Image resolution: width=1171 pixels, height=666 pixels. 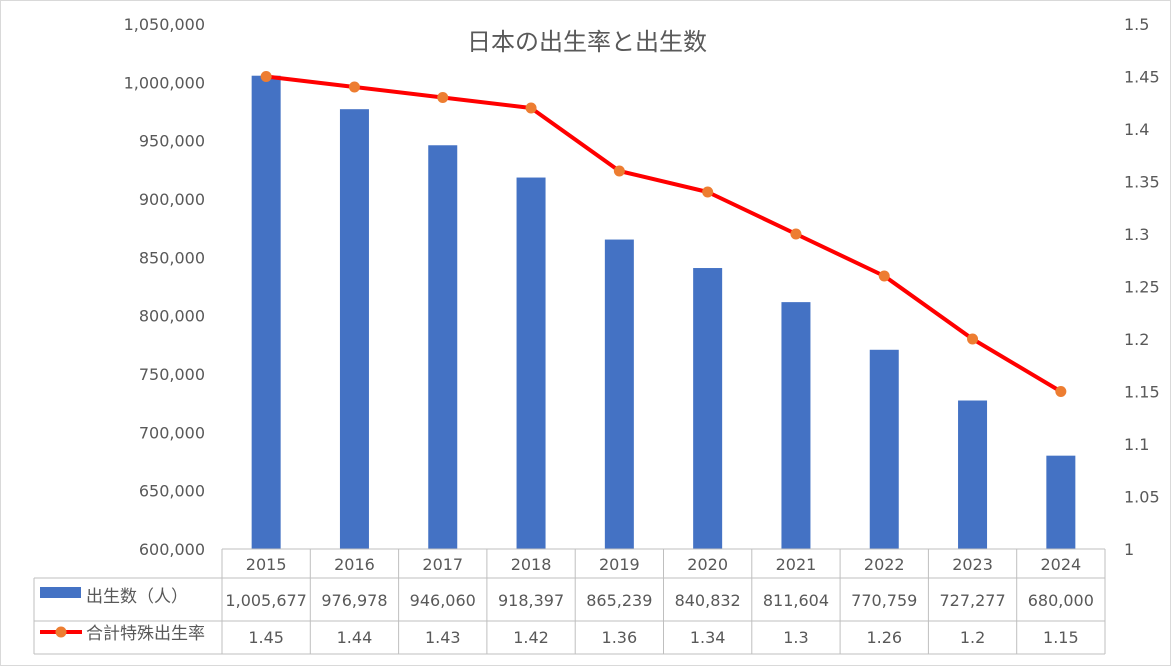 What do you see at coordinates (354, 600) in the screenshot?
I see `table-cell: 976,978` at bounding box center [354, 600].